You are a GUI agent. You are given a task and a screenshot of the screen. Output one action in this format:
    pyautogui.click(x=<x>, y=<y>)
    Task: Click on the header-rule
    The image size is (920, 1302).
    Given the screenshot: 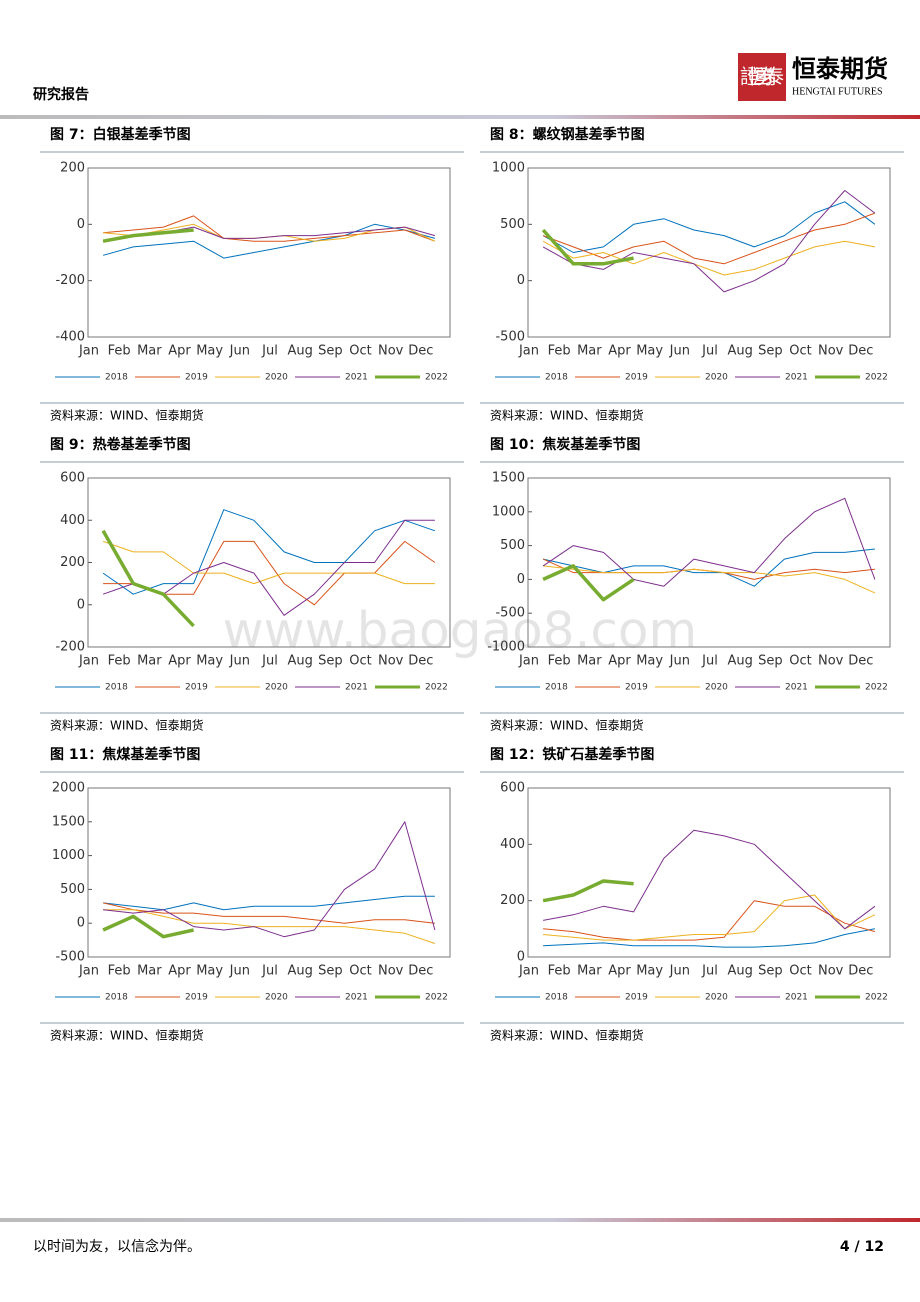 What is the action you would take?
    pyautogui.click(x=460, y=117)
    